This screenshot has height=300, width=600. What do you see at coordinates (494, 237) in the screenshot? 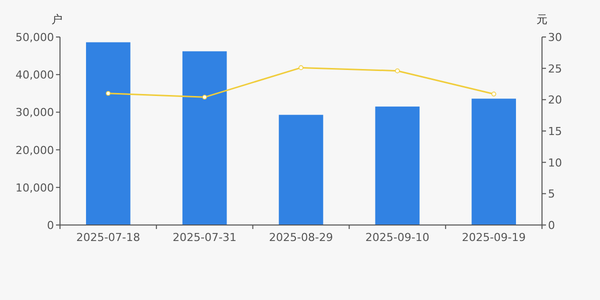
I see `x-tick-label: 2025-09-19` at bounding box center [494, 237].